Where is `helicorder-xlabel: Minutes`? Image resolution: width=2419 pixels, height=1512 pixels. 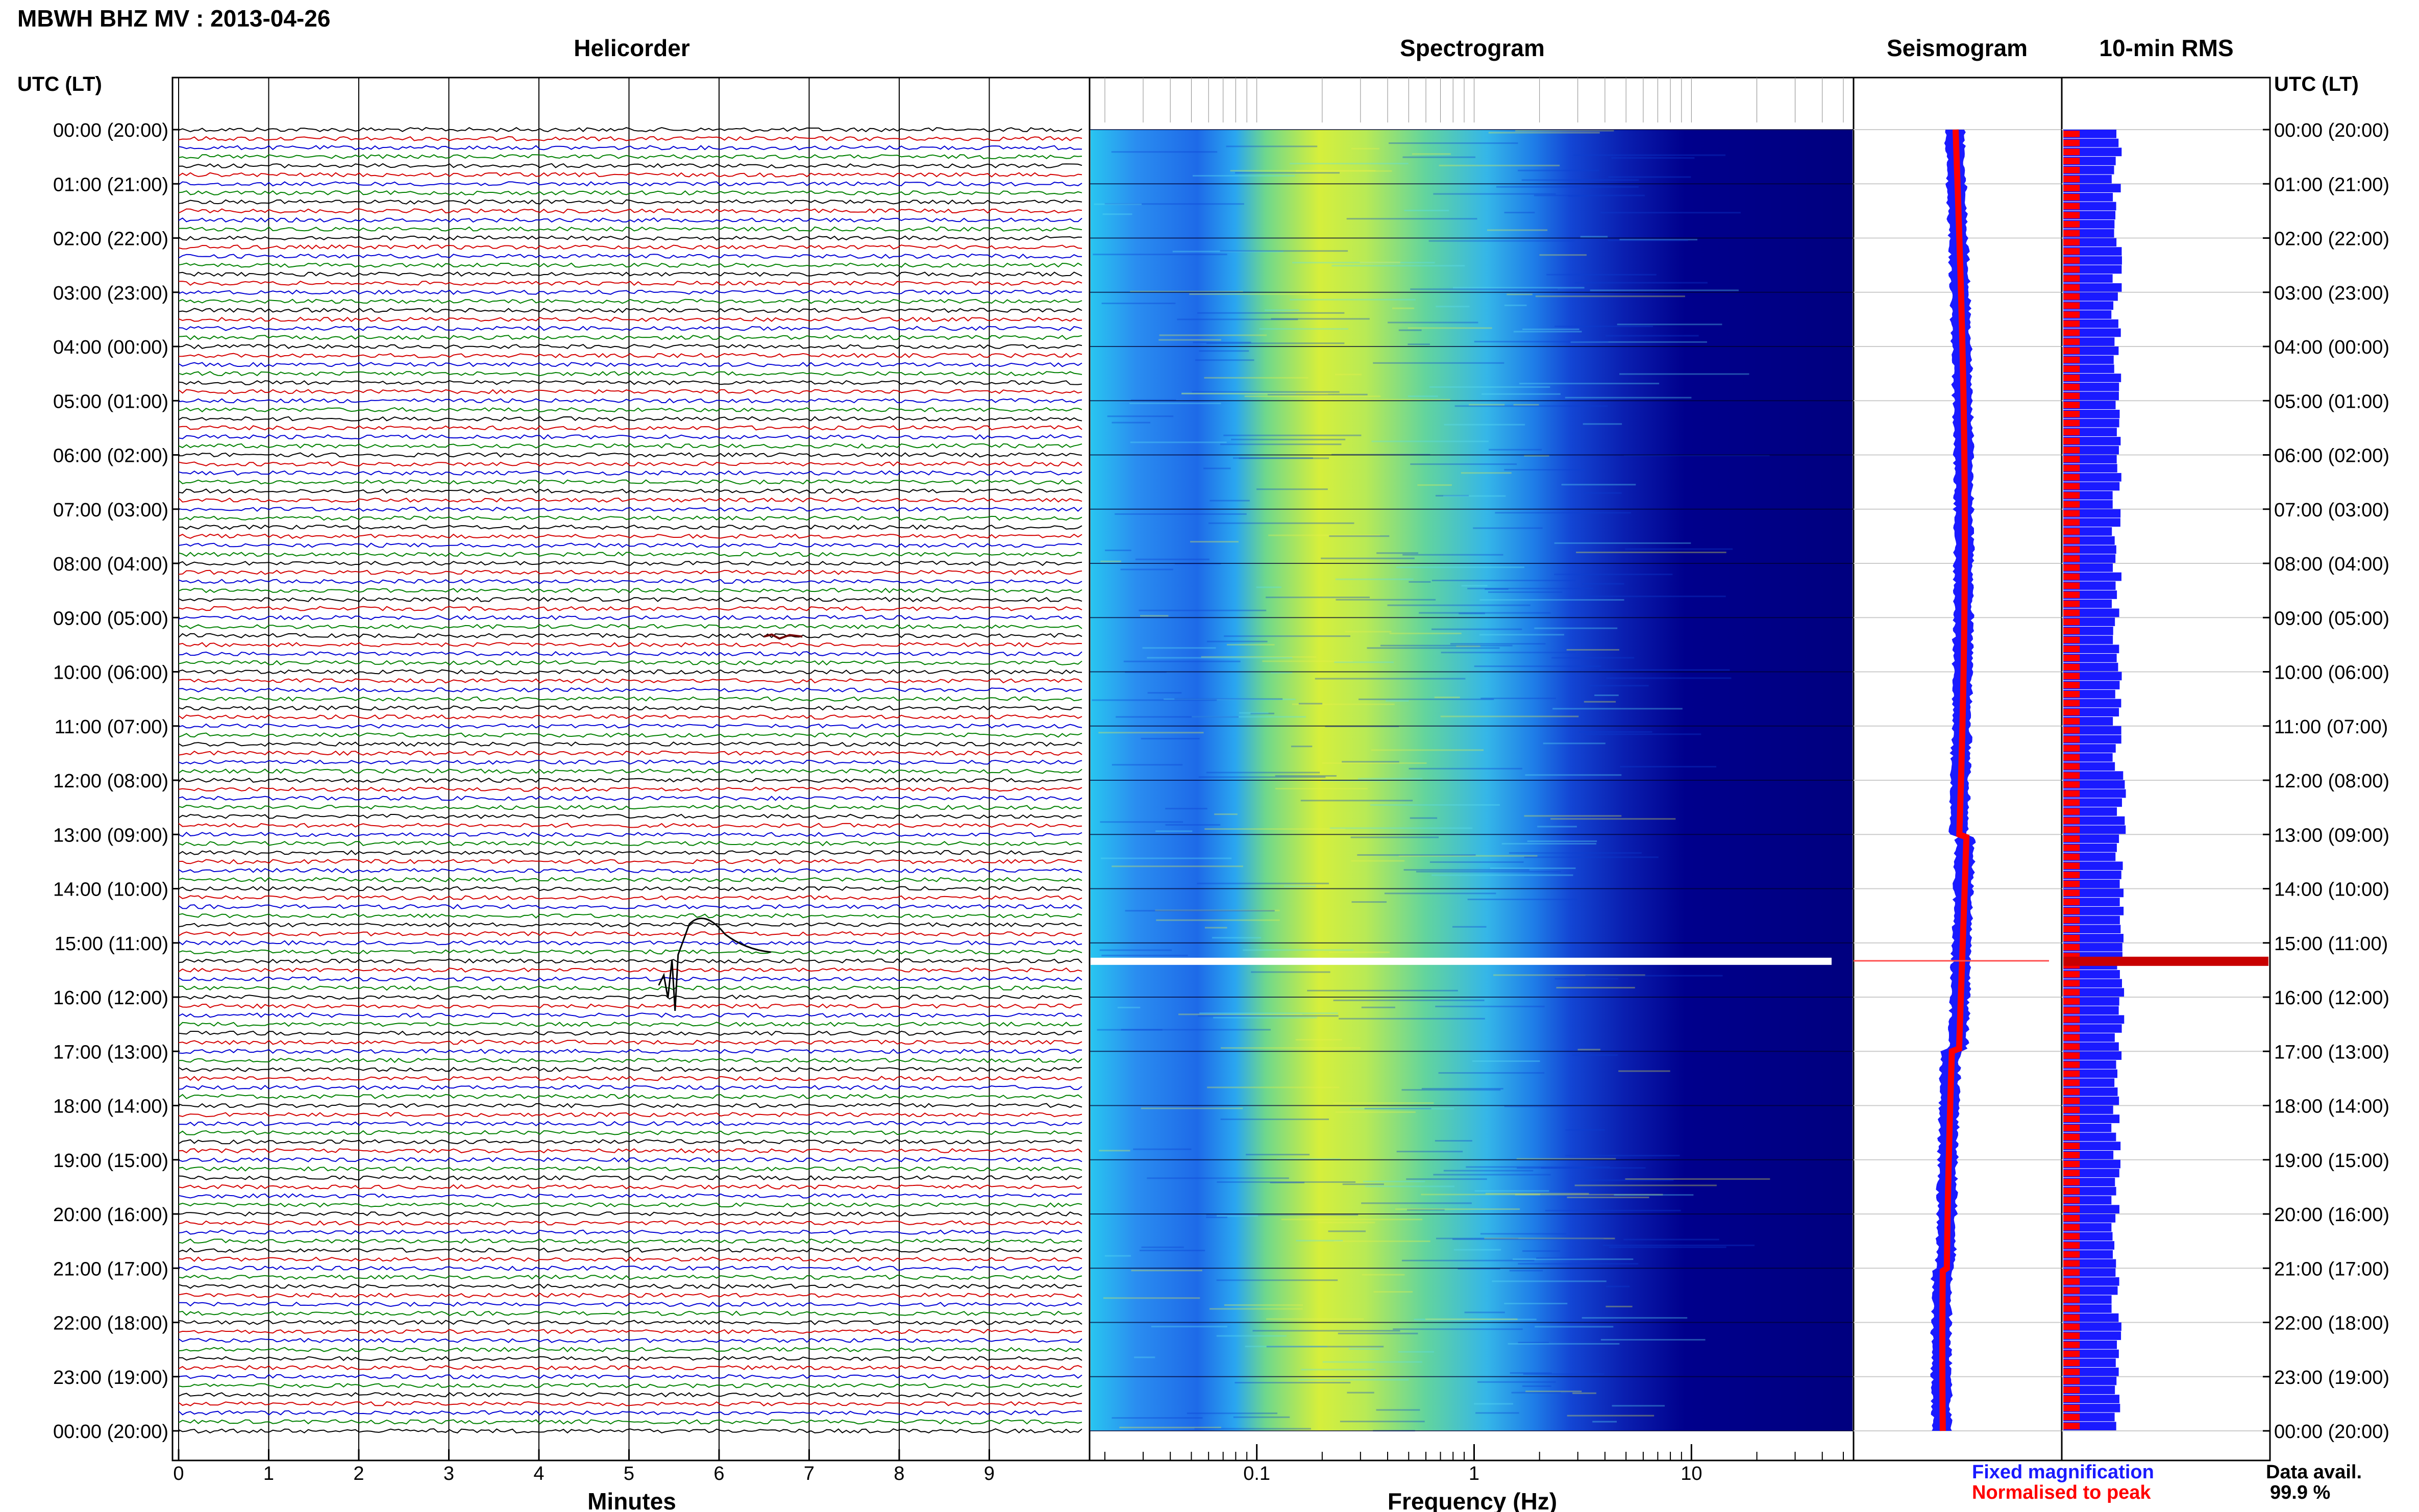 helicorder-xlabel: Minutes is located at coordinates (631, 1500).